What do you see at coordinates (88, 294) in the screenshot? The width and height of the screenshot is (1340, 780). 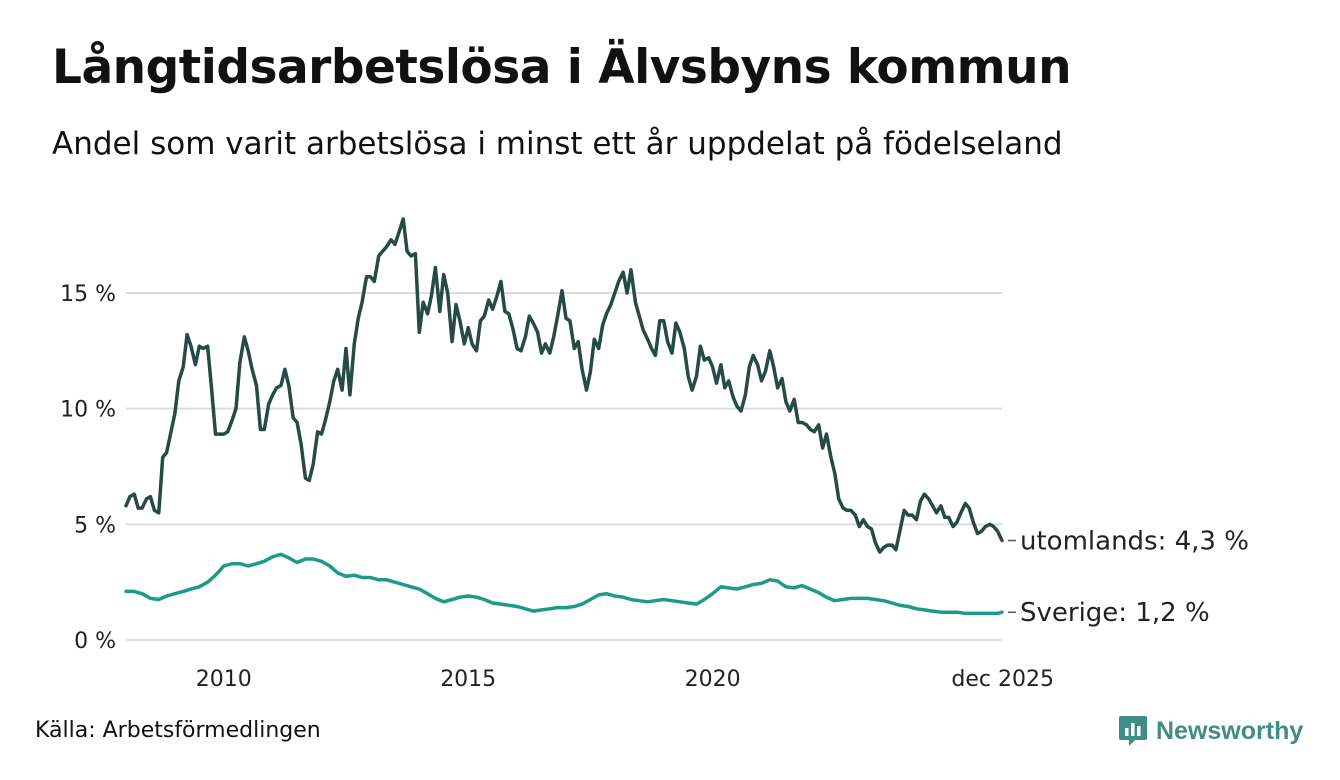 I see `y-tick-label: 15 %` at bounding box center [88, 294].